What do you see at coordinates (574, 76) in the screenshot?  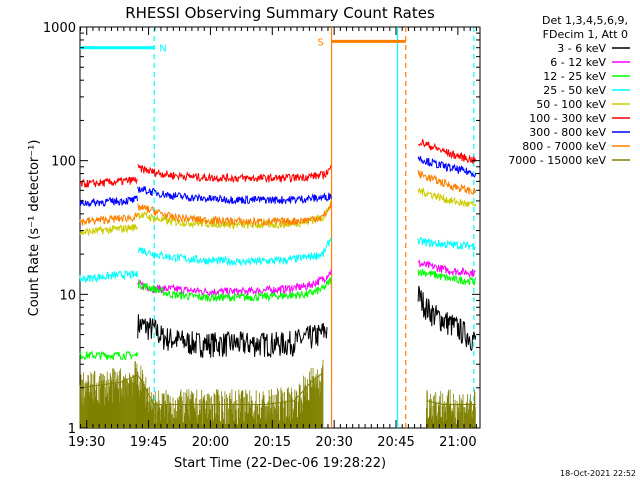 I see `legend-label: 12 - 25 keV` at bounding box center [574, 76].